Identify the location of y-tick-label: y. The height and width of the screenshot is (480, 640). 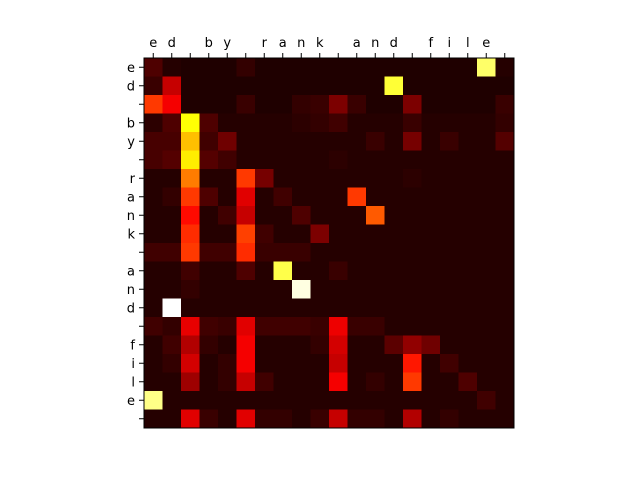
(131, 142).